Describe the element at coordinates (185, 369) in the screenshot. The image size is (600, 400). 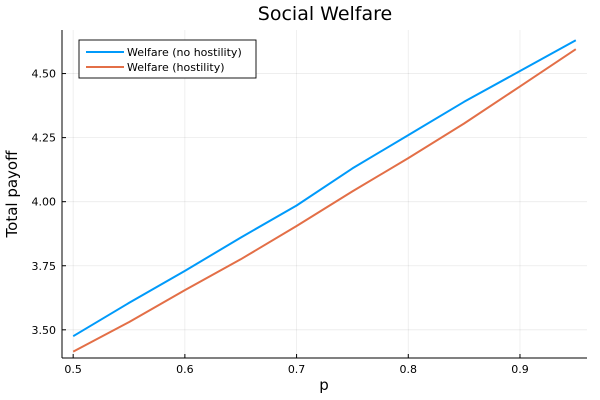
I see `x-tick-label: 0.6` at that location.